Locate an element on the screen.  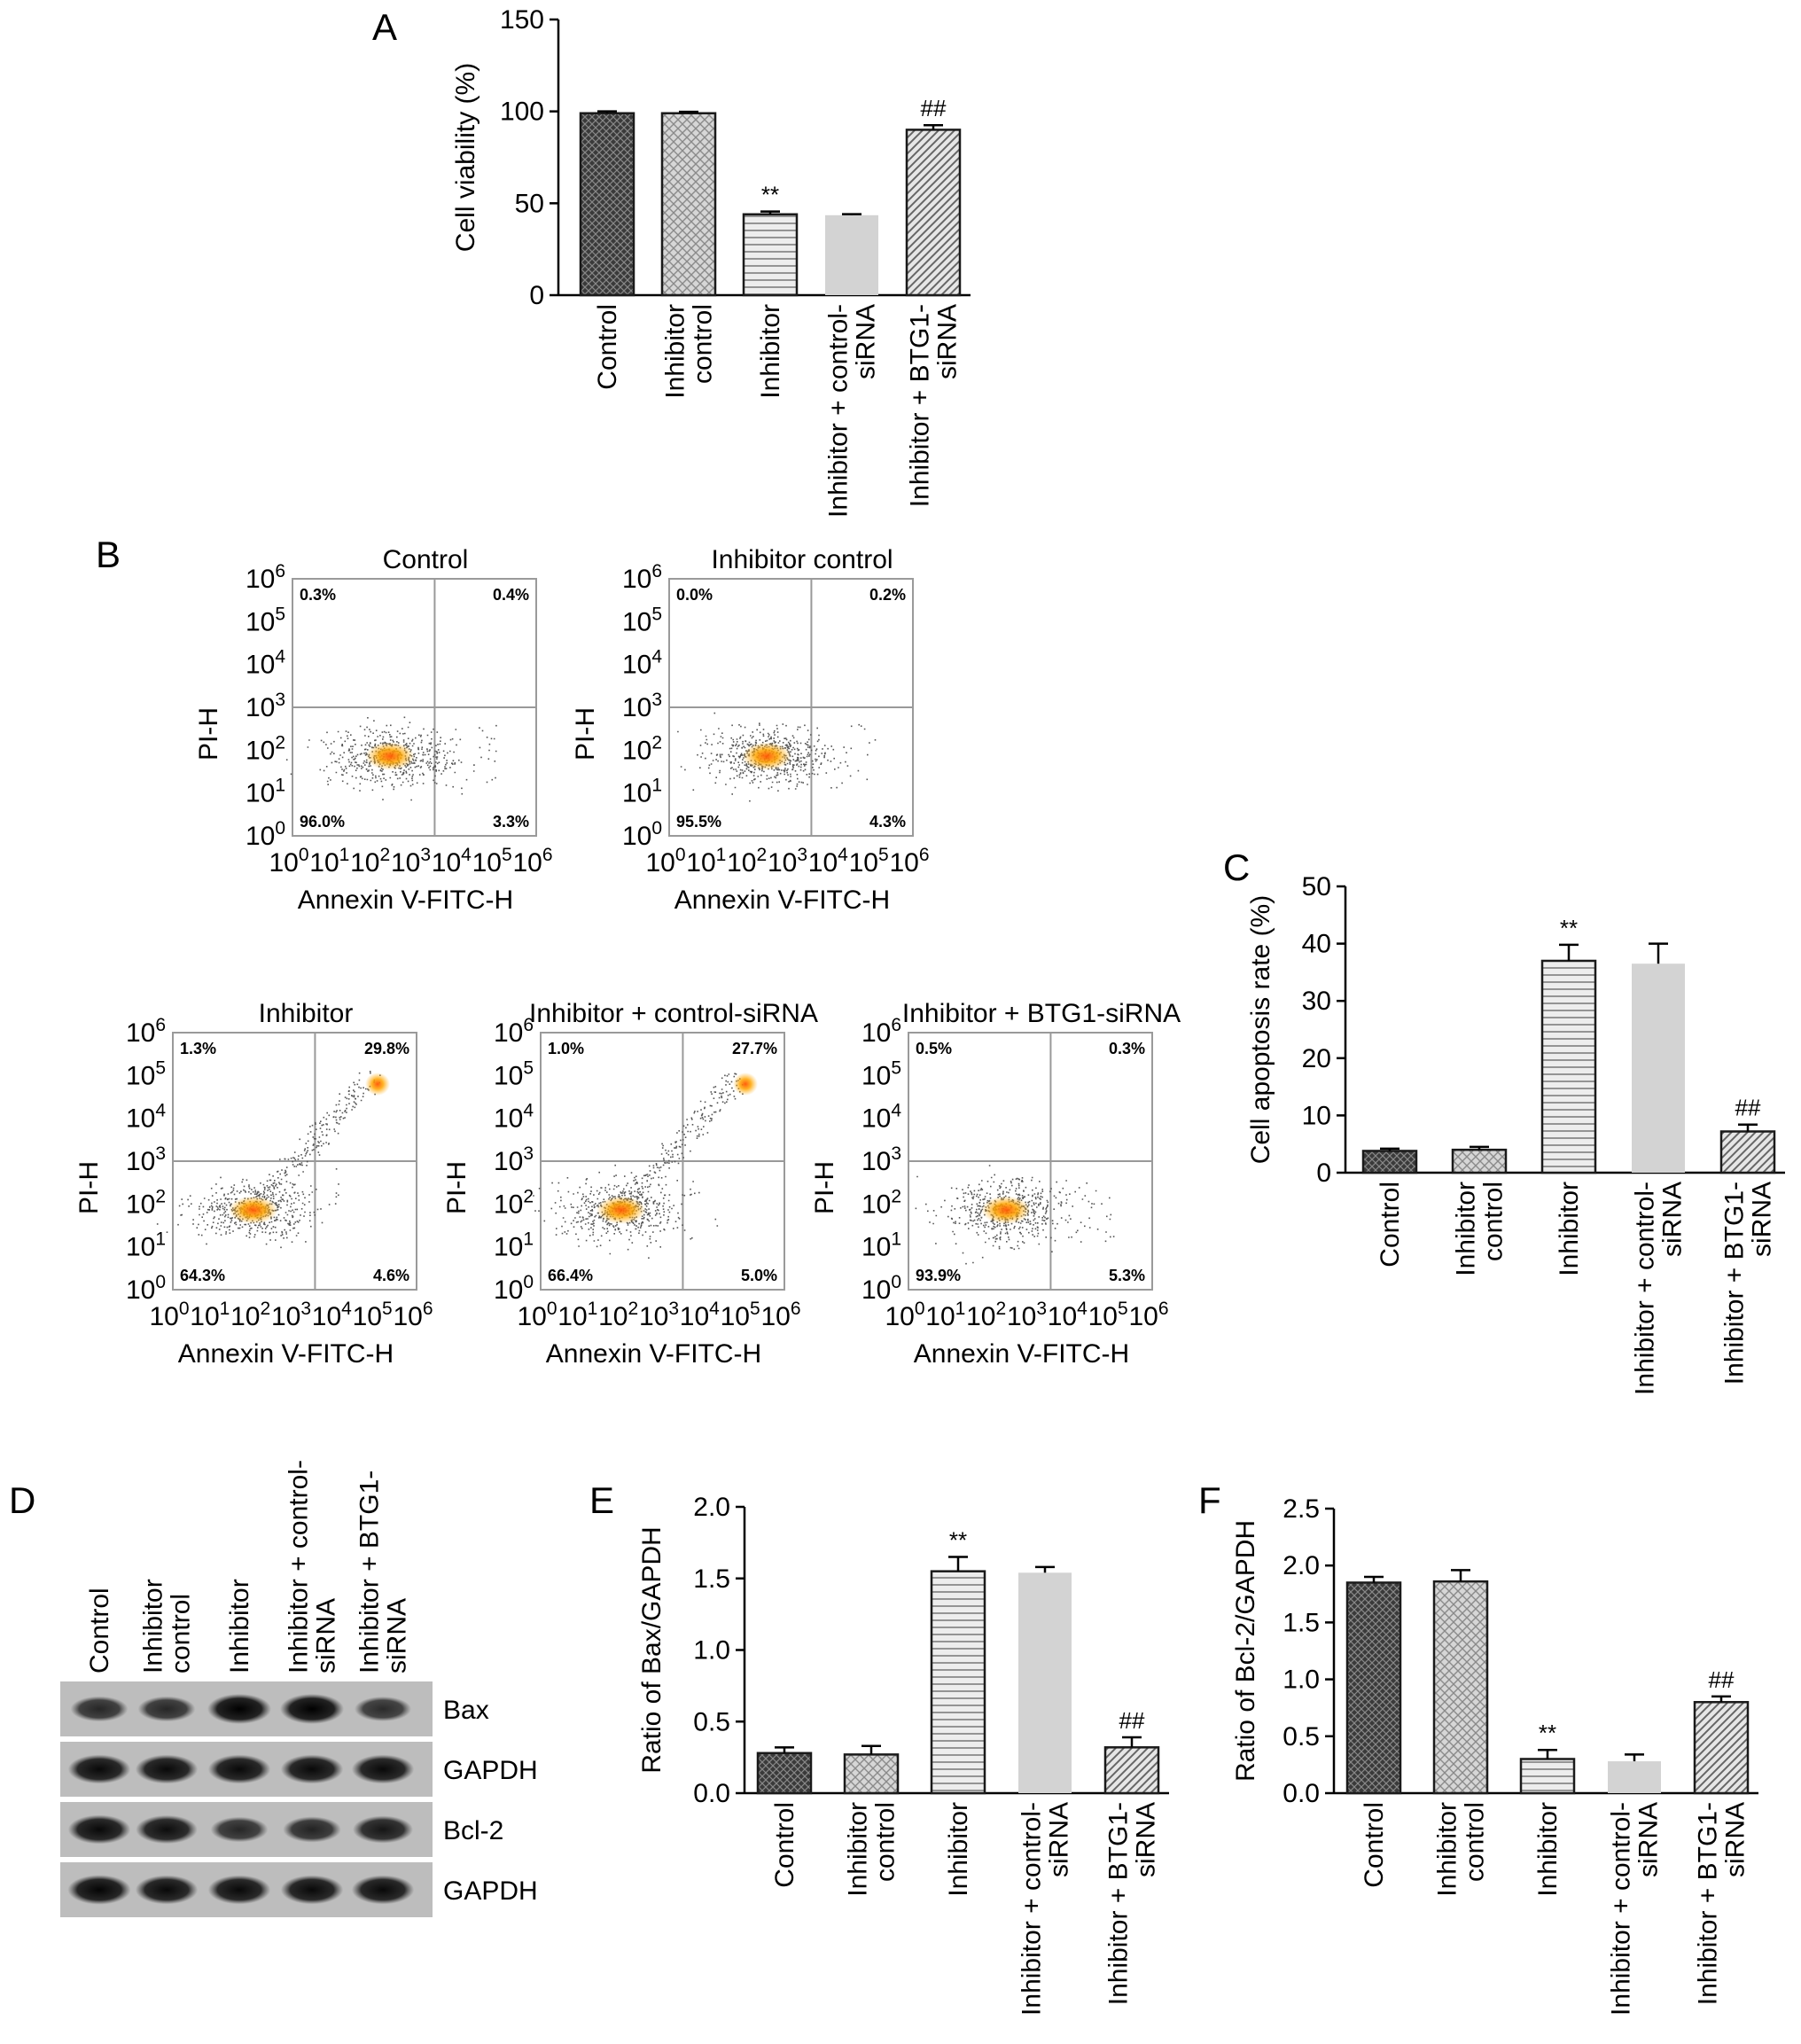
y-tick-label: 104 is located at coordinates (266, 663).